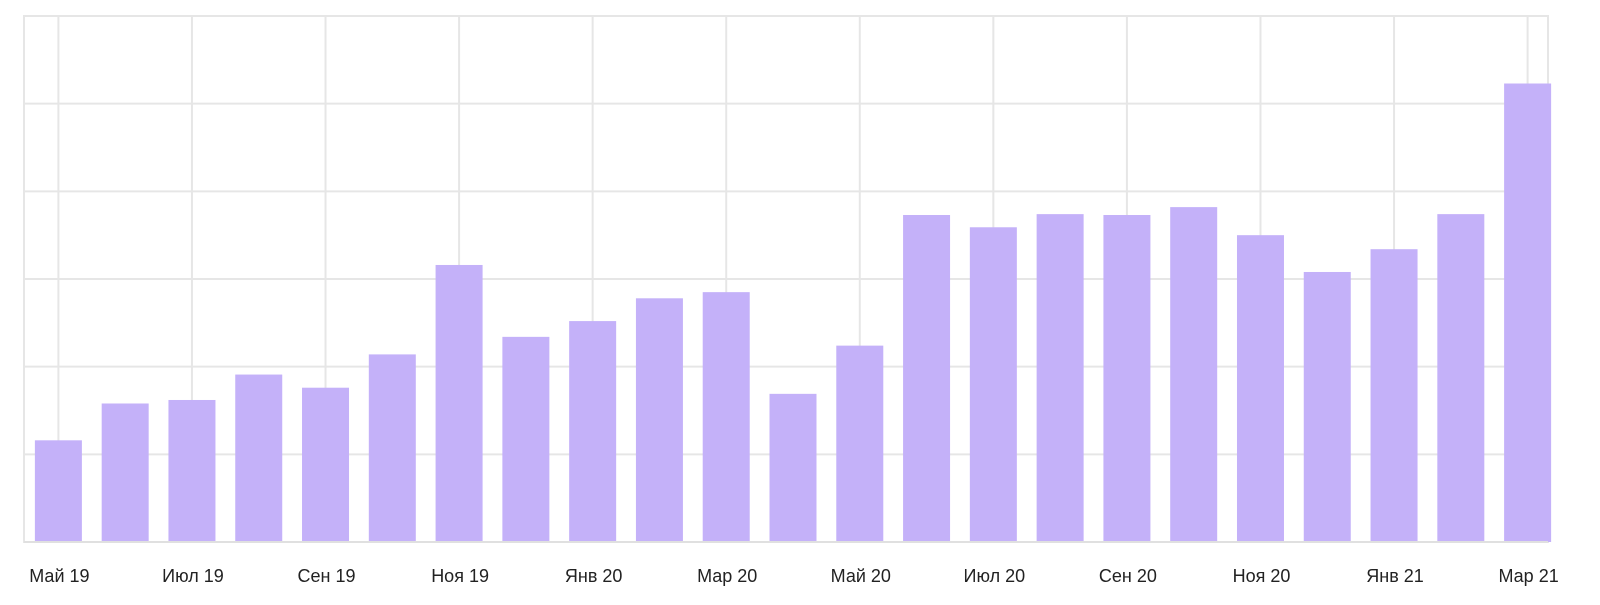 This screenshot has height=605, width=1600. I want to click on x-tick-label: Июл 19, so click(193, 576).